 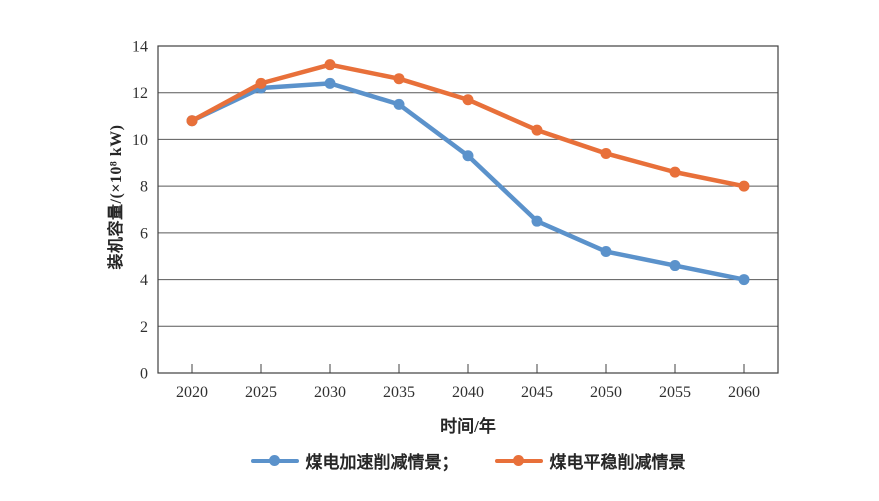 What do you see at coordinates (606, 392) in the screenshot?
I see `x-tick-label: 2050` at bounding box center [606, 392].